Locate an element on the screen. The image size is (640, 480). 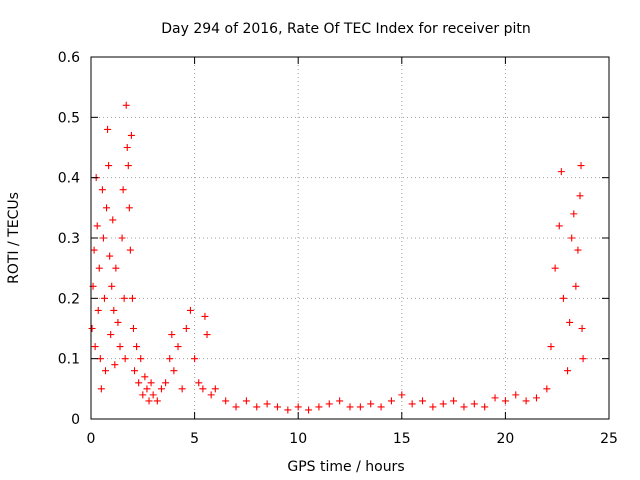
y-tick-label: 0.4 is located at coordinates (69, 179).